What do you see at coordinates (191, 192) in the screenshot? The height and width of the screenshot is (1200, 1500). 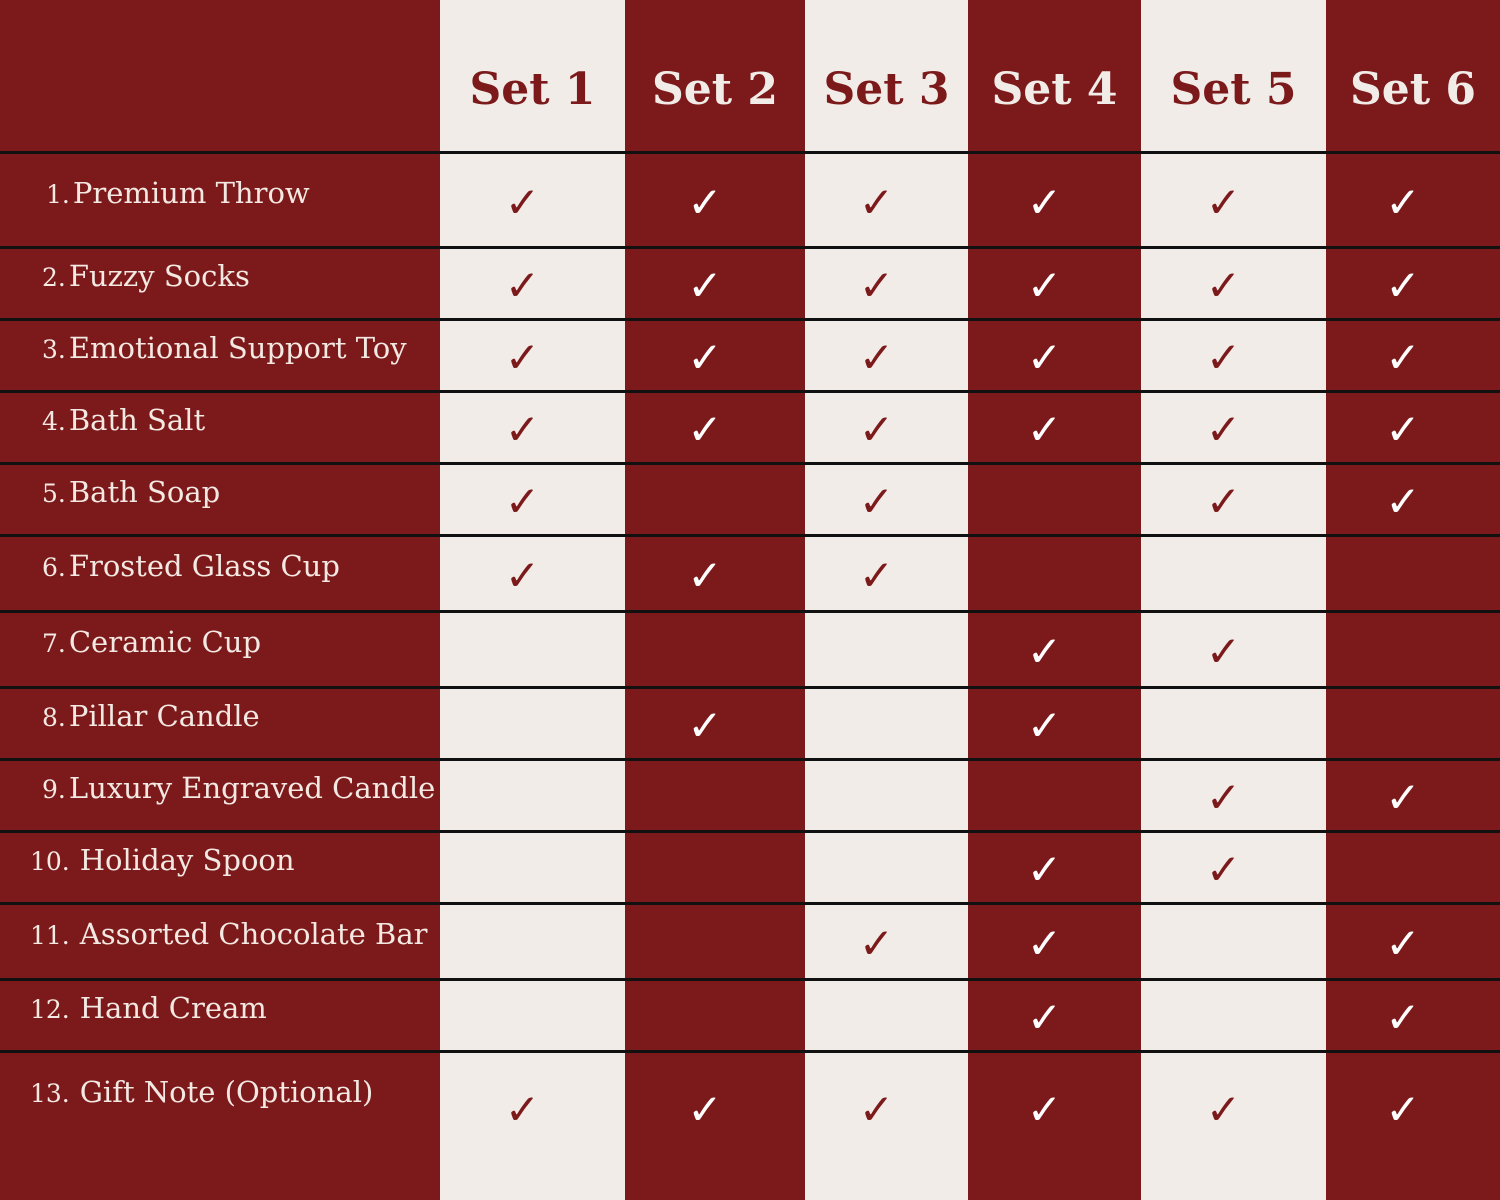 I see `item-name: Premium Throw` at bounding box center [191, 192].